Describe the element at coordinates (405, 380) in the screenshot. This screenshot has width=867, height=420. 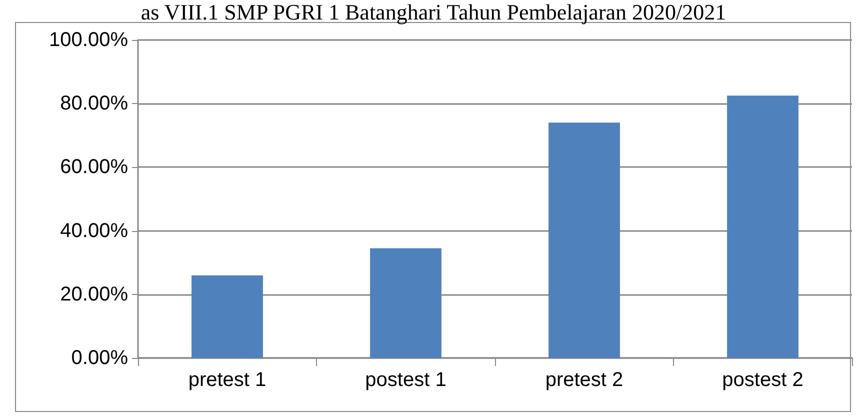
I see `x-tick-label: postest 1` at that location.